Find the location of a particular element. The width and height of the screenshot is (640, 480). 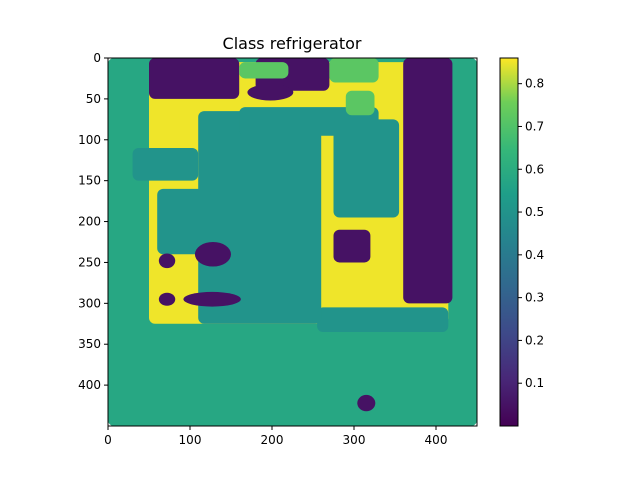

y-tick-label: 250 is located at coordinates (89, 262).